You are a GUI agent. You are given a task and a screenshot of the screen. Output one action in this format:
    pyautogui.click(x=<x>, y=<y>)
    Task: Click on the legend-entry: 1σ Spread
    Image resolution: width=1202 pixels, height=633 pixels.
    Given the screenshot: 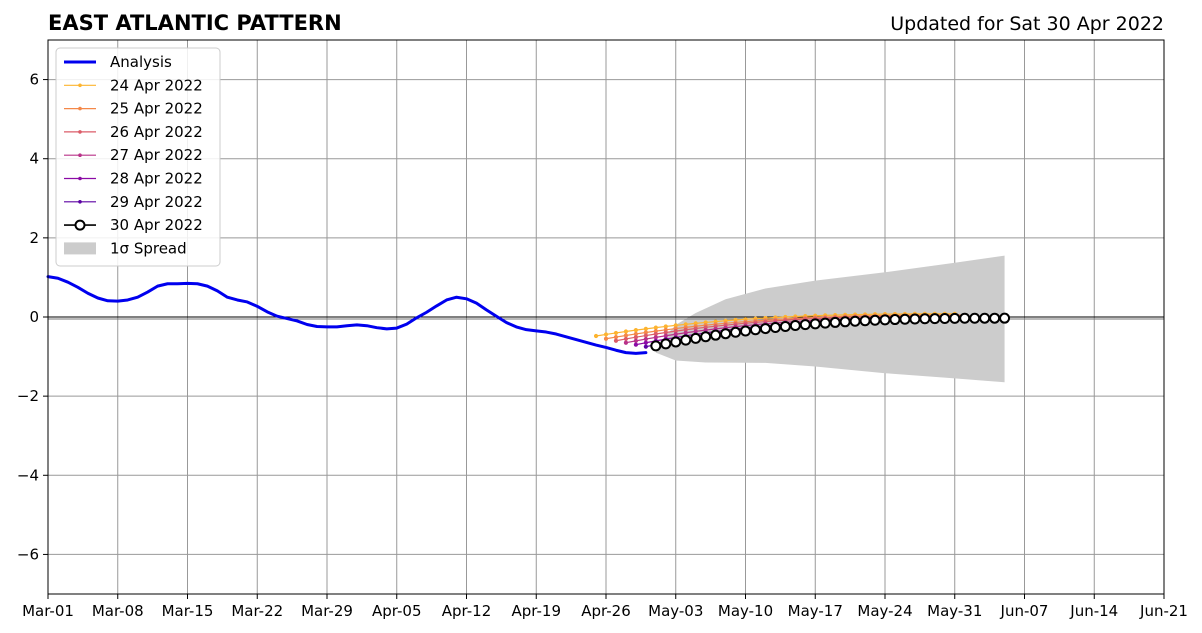 What is the action you would take?
    pyautogui.click(x=125, y=248)
    